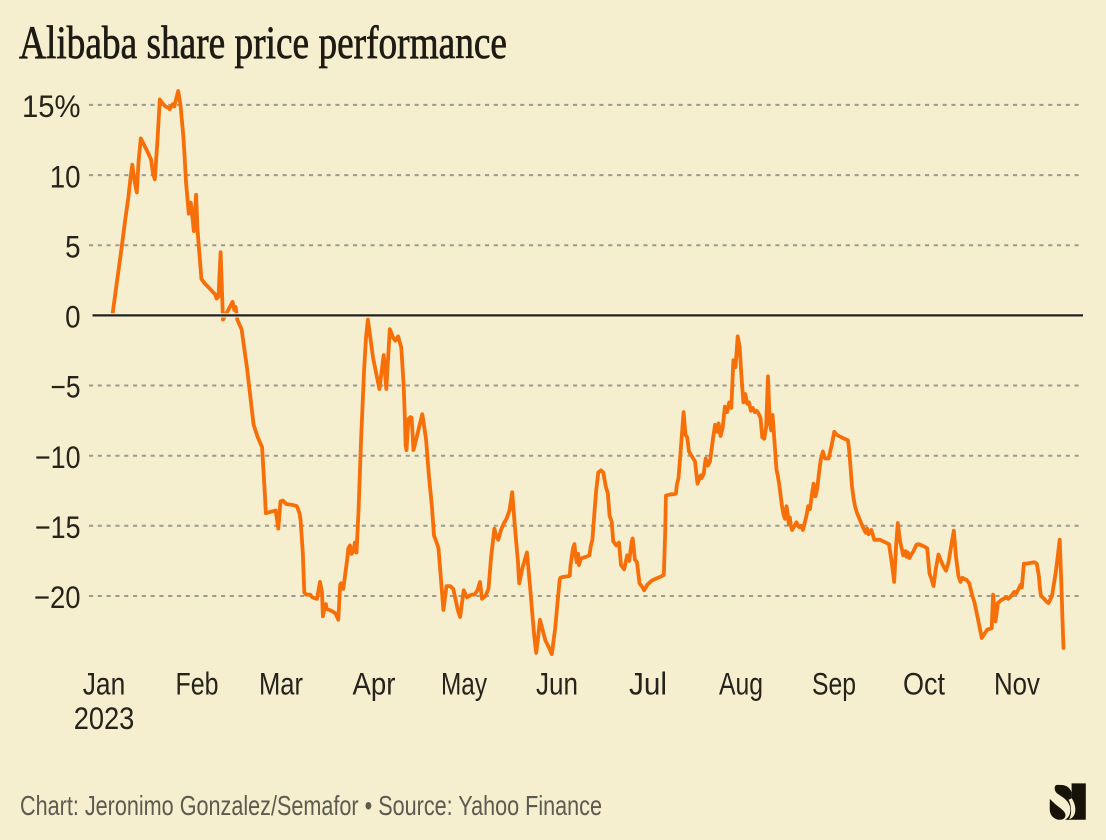 The image size is (1106, 840). I want to click on svg-text: May, so click(464, 684).